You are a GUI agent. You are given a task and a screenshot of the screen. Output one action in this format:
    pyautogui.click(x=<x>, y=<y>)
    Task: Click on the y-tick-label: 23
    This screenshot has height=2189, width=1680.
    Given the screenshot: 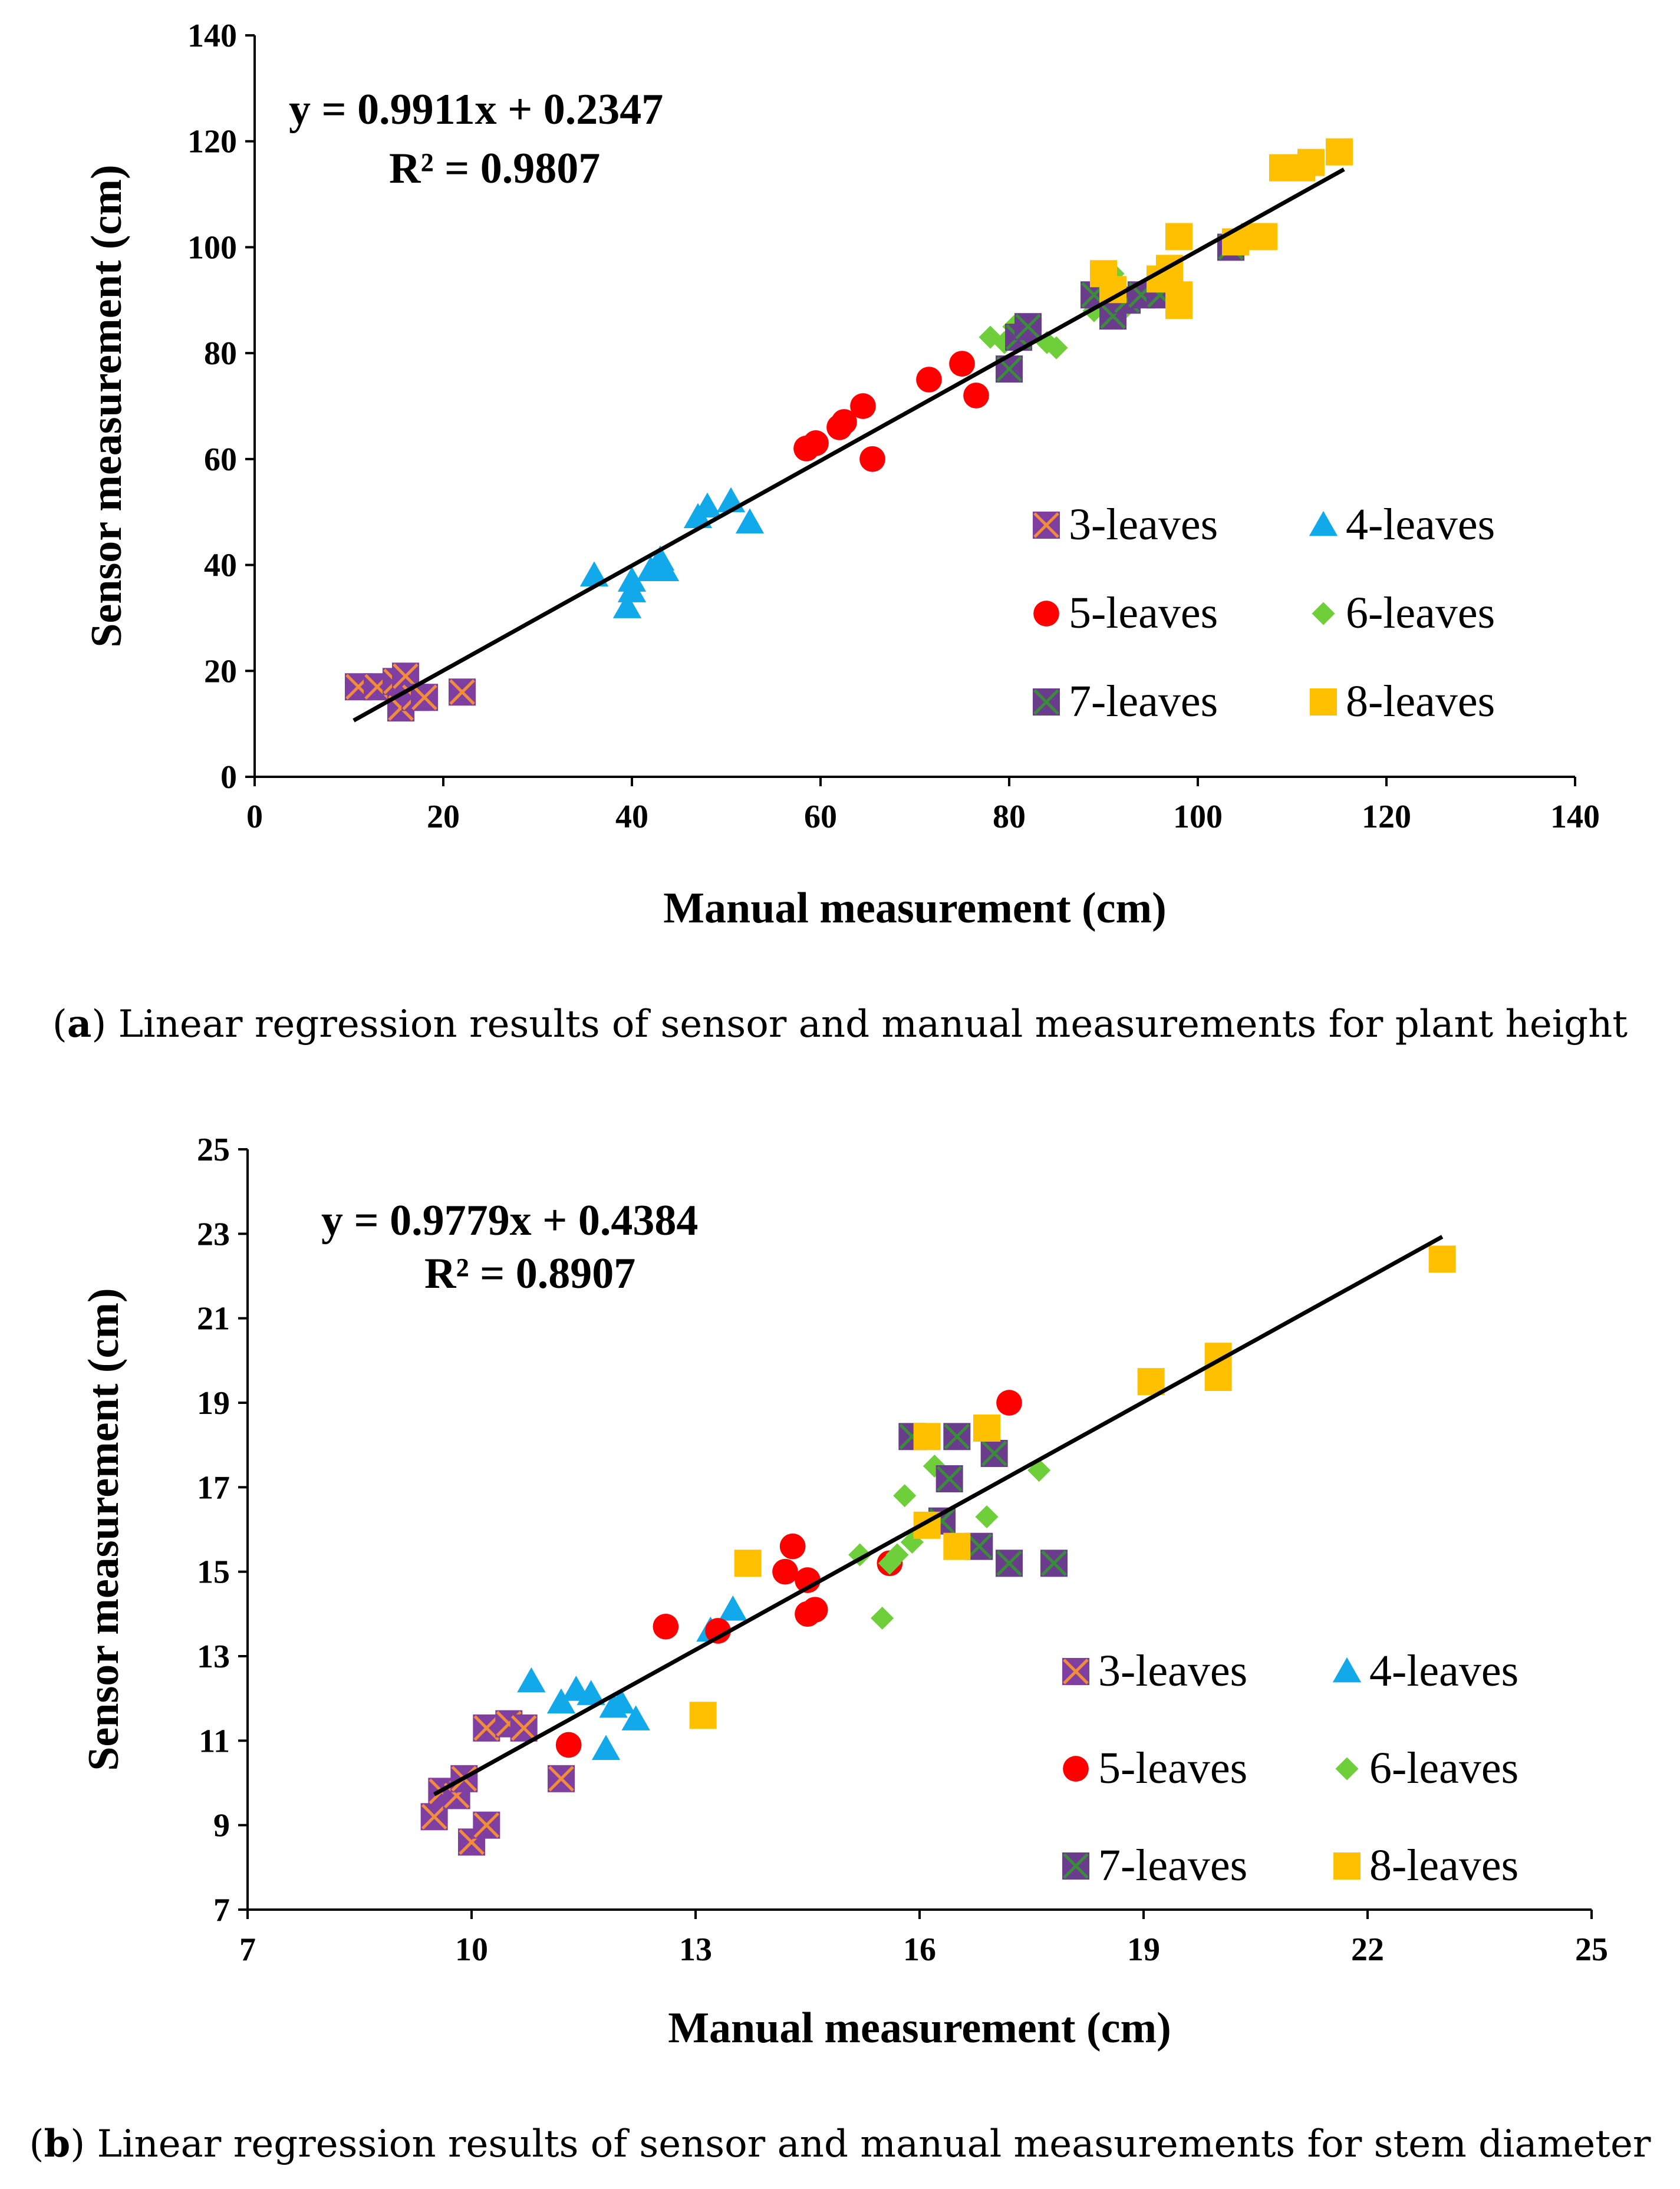 What is the action you would take?
    pyautogui.click(x=213, y=1234)
    